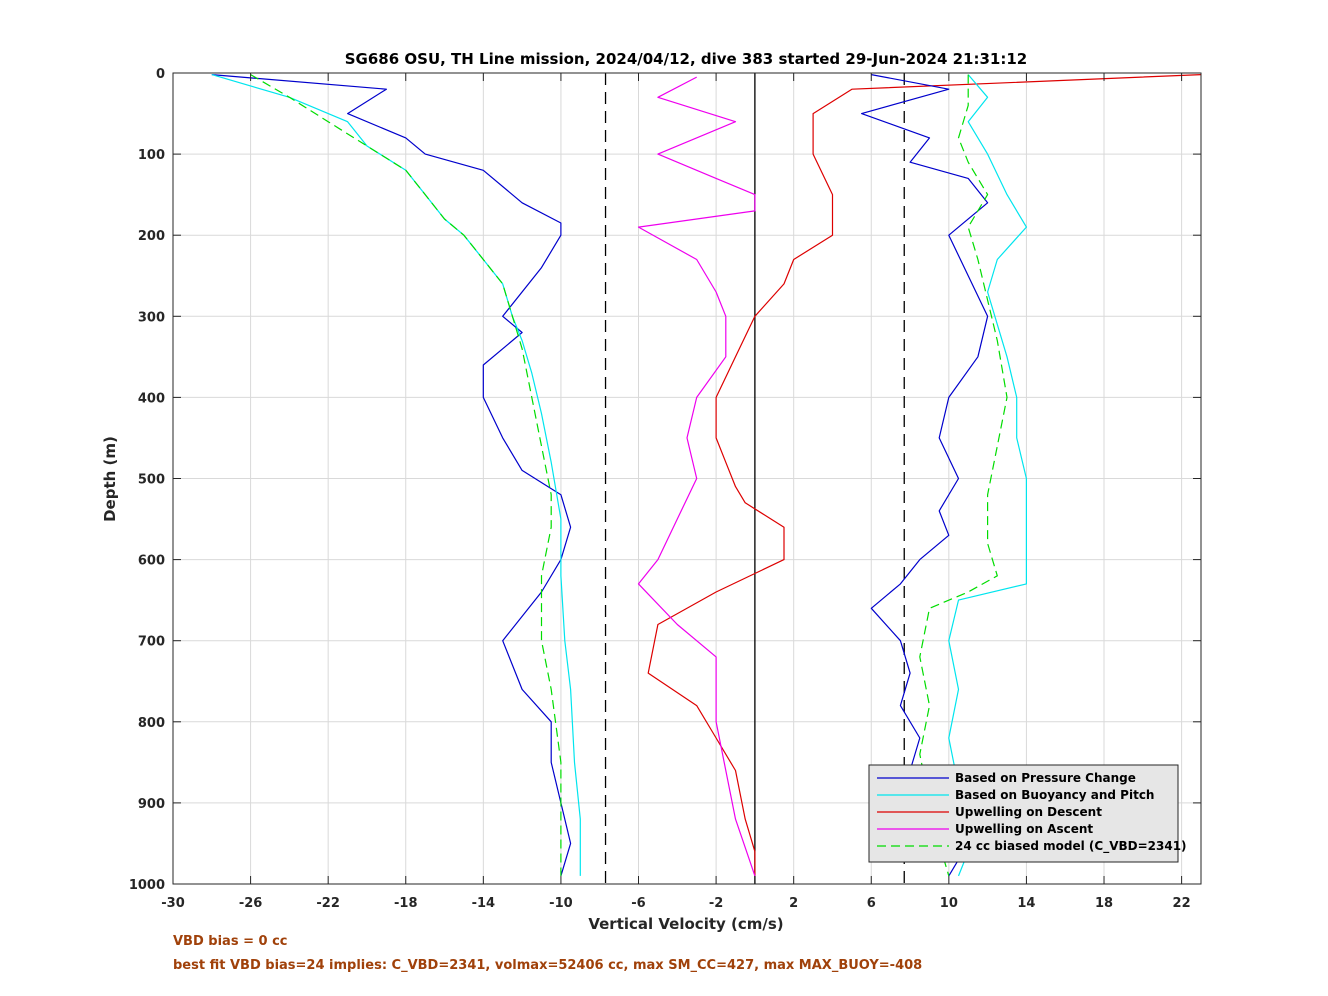 The height and width of the screenshot is (996, 1328). What do you see at coordinates (328, 903) in the screenshot?
I see `x-tick-label: -22` at bounding box center [328, 903].